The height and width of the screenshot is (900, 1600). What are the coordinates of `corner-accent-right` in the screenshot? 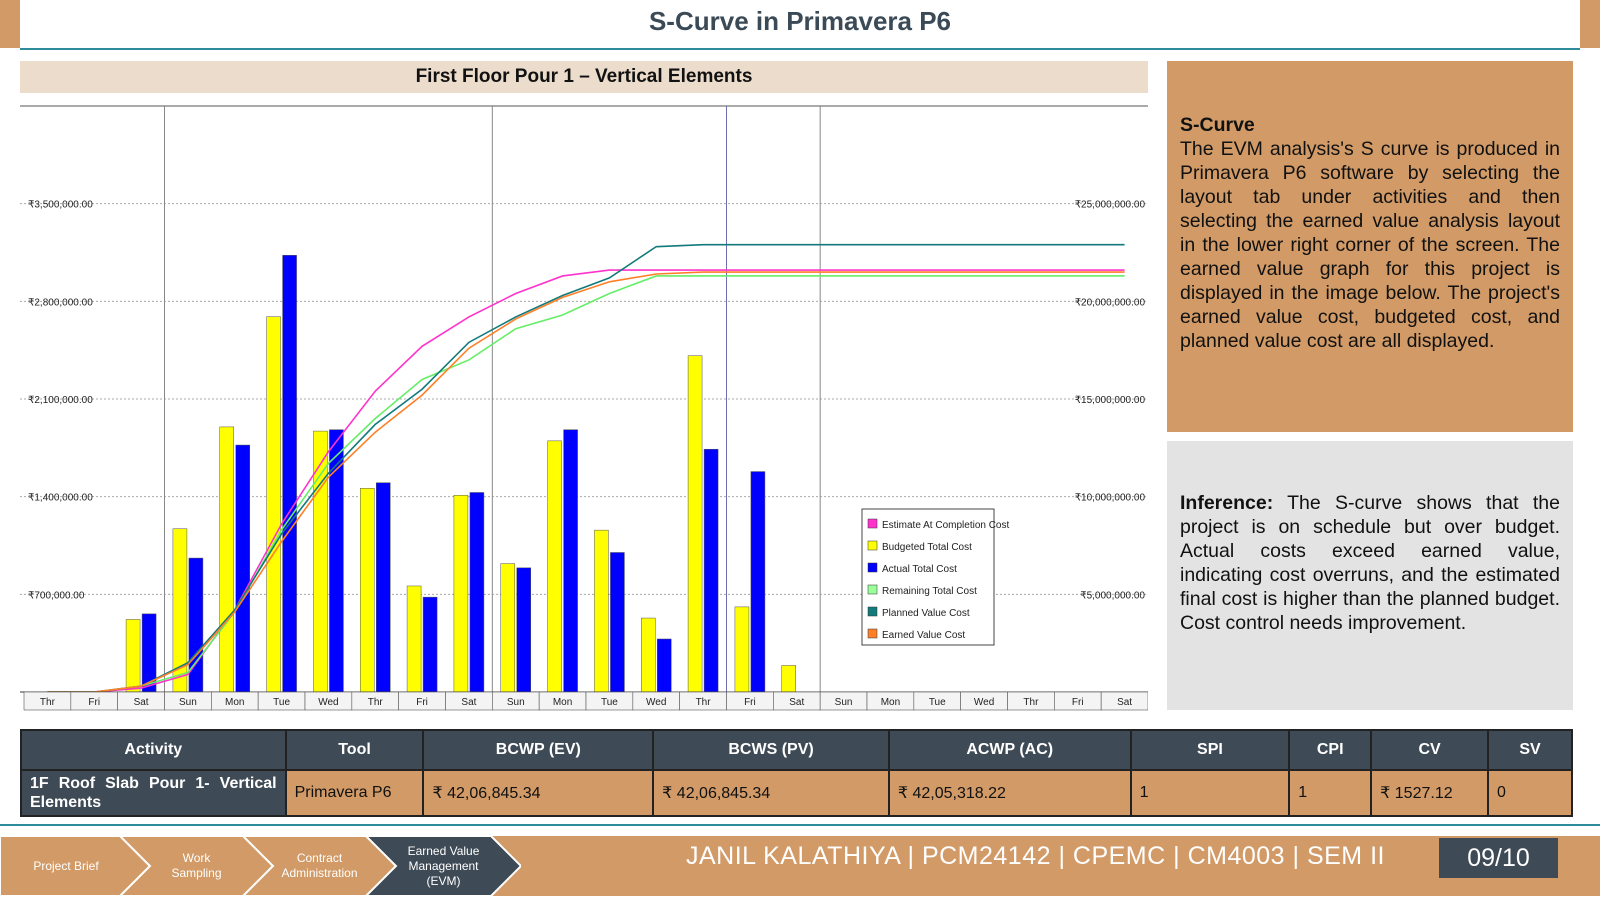 It's located at (1590, 24).